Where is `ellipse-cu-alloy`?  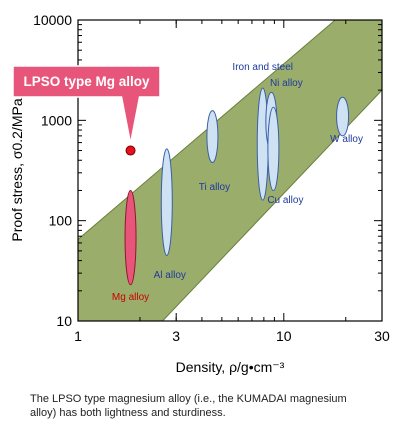 ellipse-cu-alloy is located at coordinates (273, 148).